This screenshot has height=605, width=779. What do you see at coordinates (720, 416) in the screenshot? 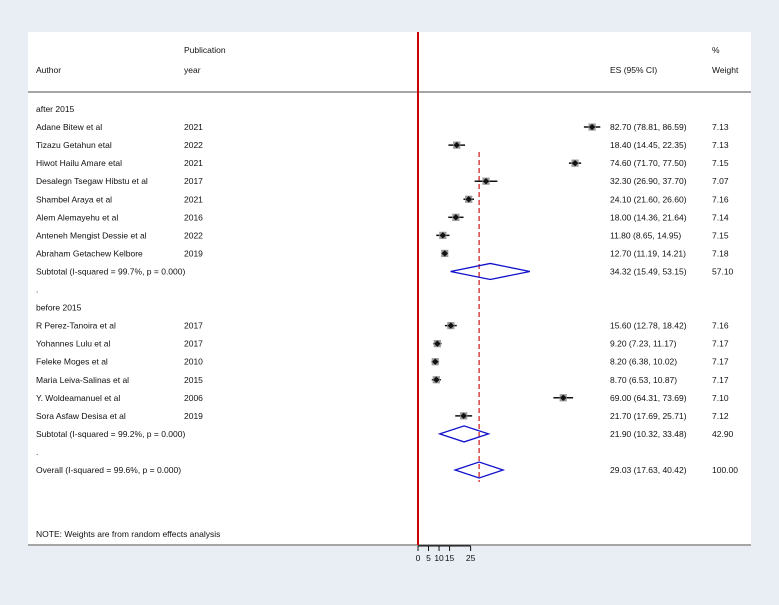
I see `study-weight: 7.12` at bounding box center [720, 416].